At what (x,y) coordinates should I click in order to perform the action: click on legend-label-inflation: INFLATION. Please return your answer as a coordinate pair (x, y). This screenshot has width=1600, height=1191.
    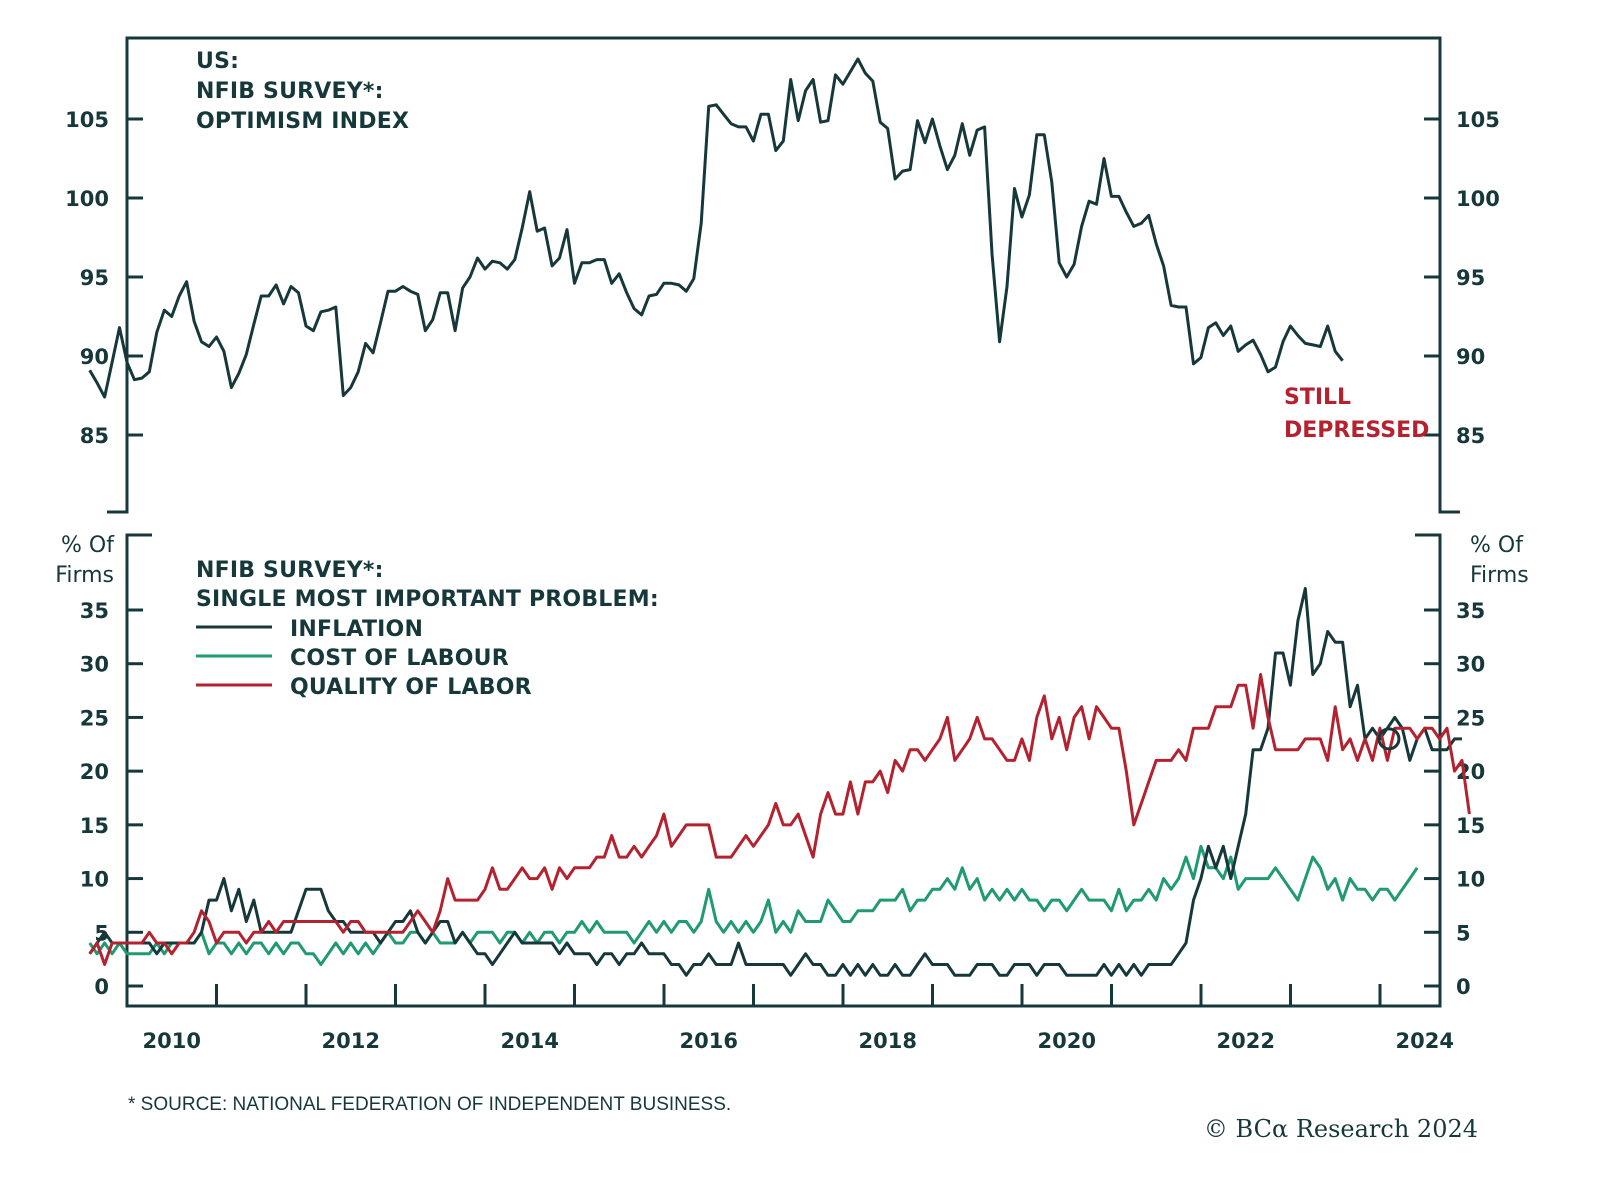
    Looking at the image, I should click on (356, 629).